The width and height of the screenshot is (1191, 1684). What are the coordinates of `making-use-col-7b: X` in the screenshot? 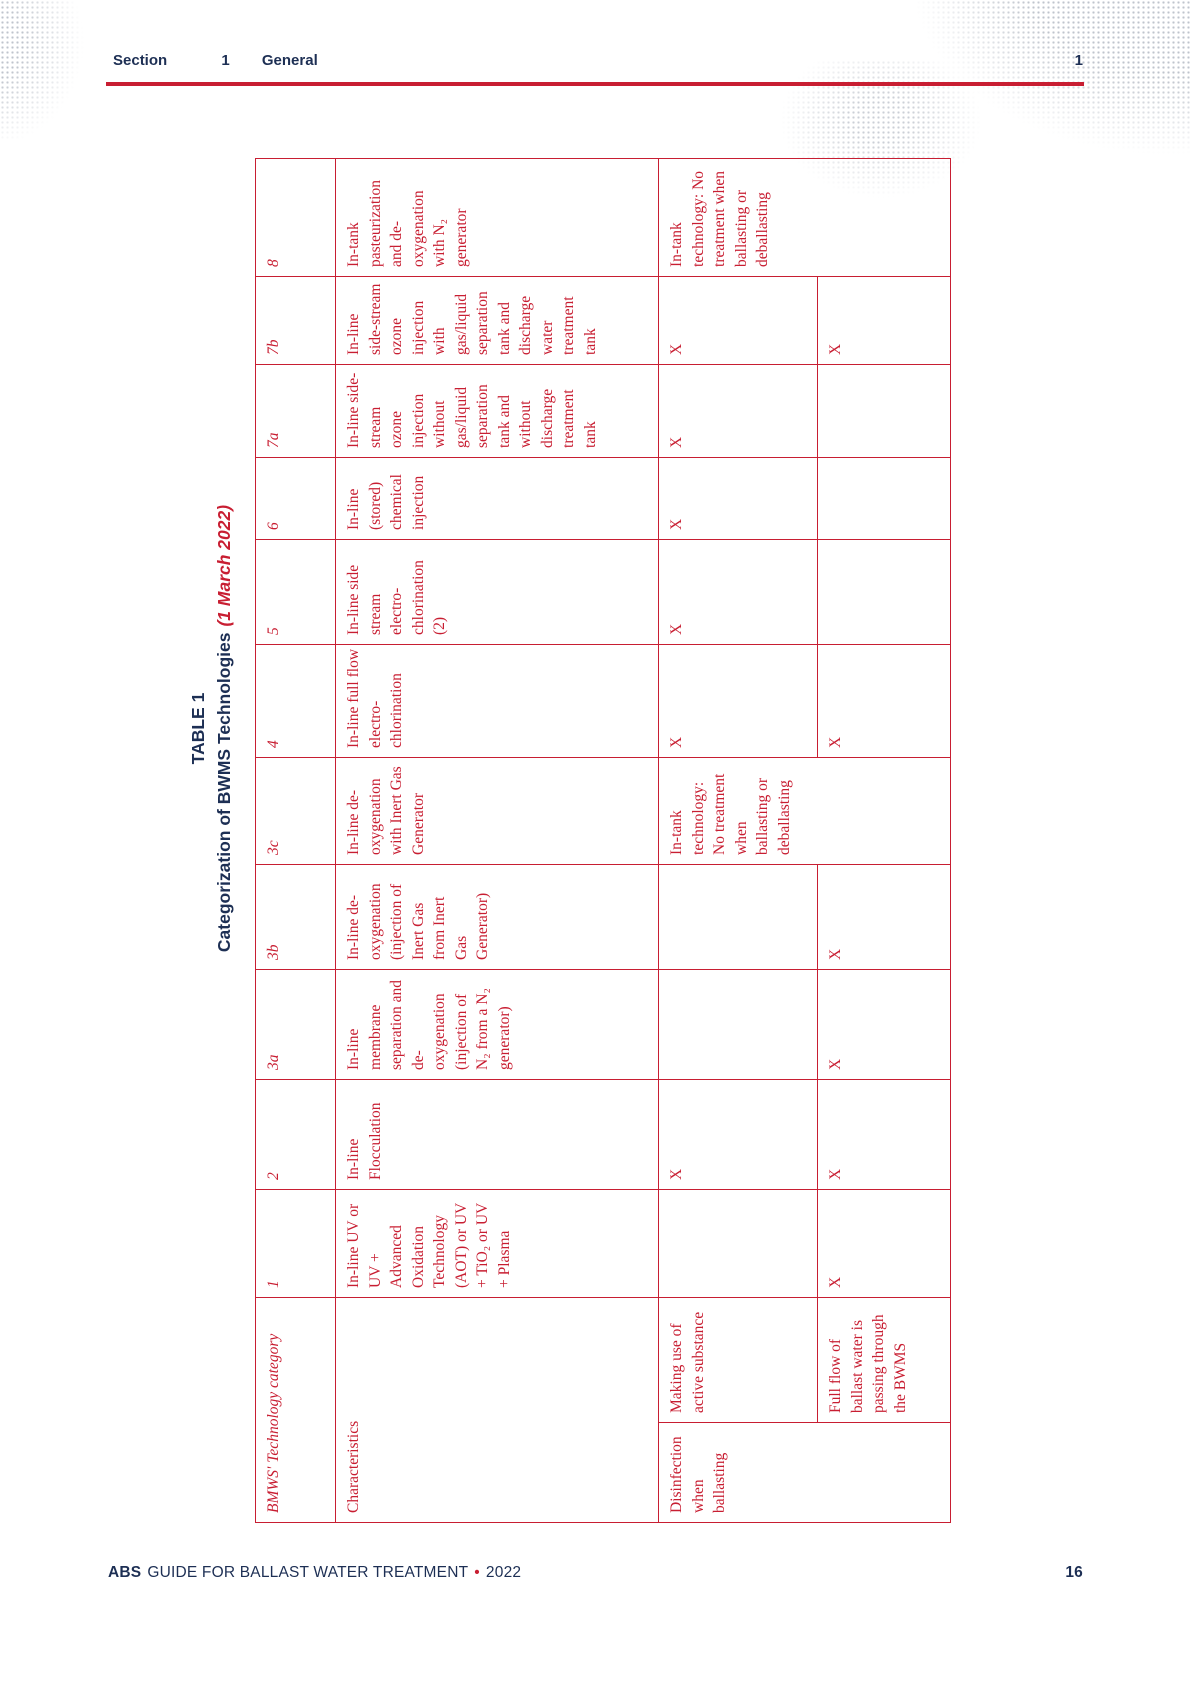 It's located at (738, 320).